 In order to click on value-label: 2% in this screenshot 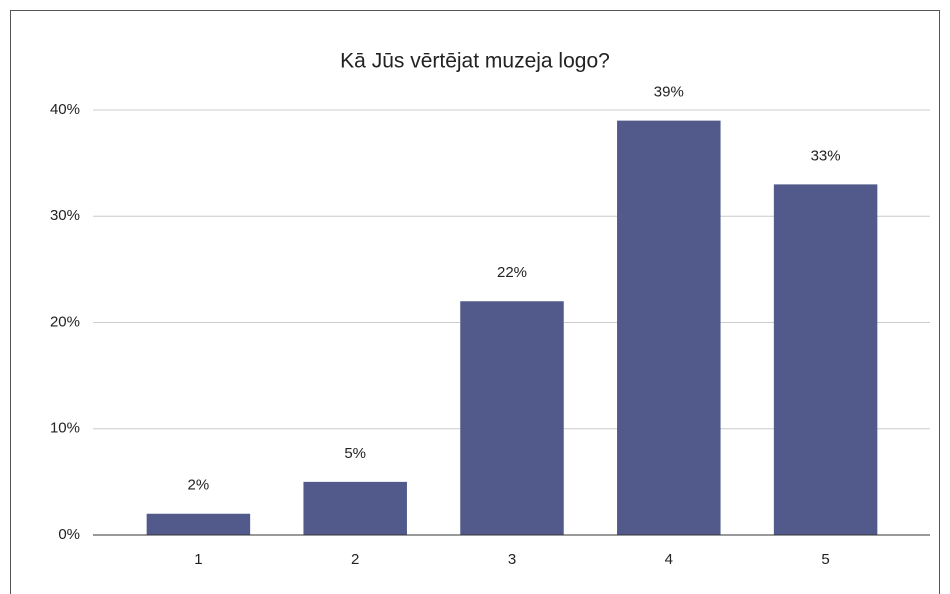, I will do `click(199, 485)`.